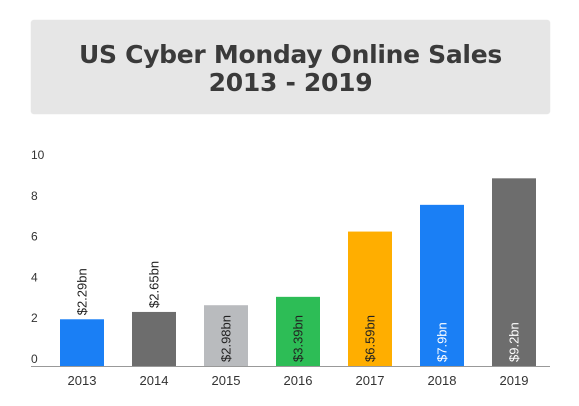  Describe the element at coordinates (154, 380) in the screenshot. I see `x-tick-label: 2014` at that location.